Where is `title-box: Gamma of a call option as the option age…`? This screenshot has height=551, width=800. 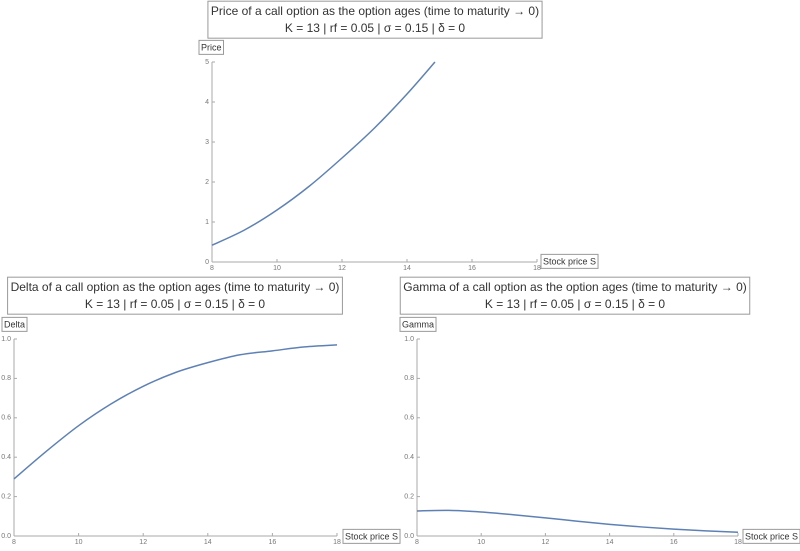
title-box: Gamma of a call option as the option age… is located at coordinates (575, 295).